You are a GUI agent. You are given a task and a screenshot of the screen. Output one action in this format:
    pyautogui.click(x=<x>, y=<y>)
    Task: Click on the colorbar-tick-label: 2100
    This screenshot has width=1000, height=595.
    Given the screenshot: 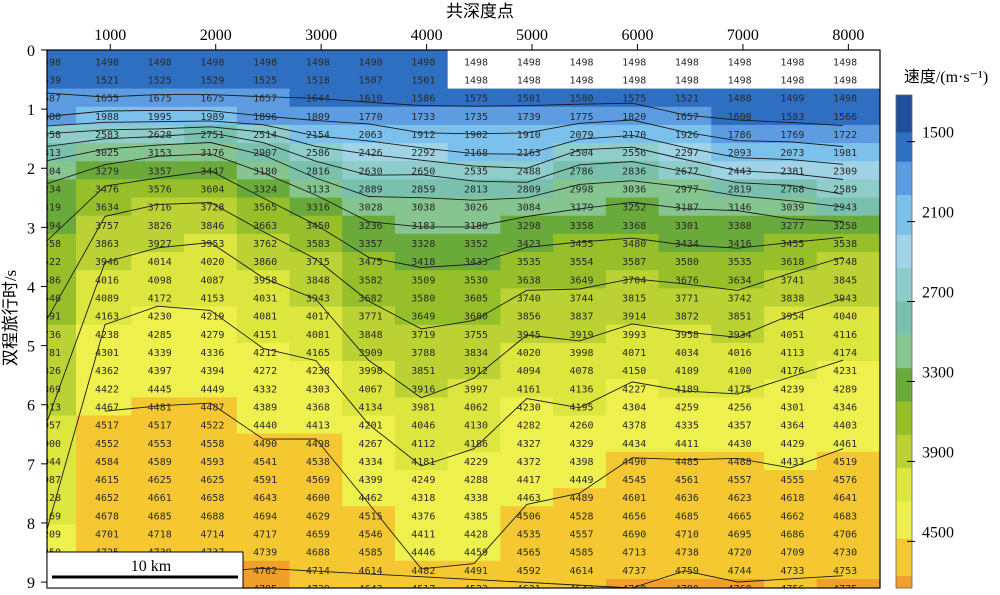 What is the action you would take?
    pyautogui.click(x=938, y=213)
    